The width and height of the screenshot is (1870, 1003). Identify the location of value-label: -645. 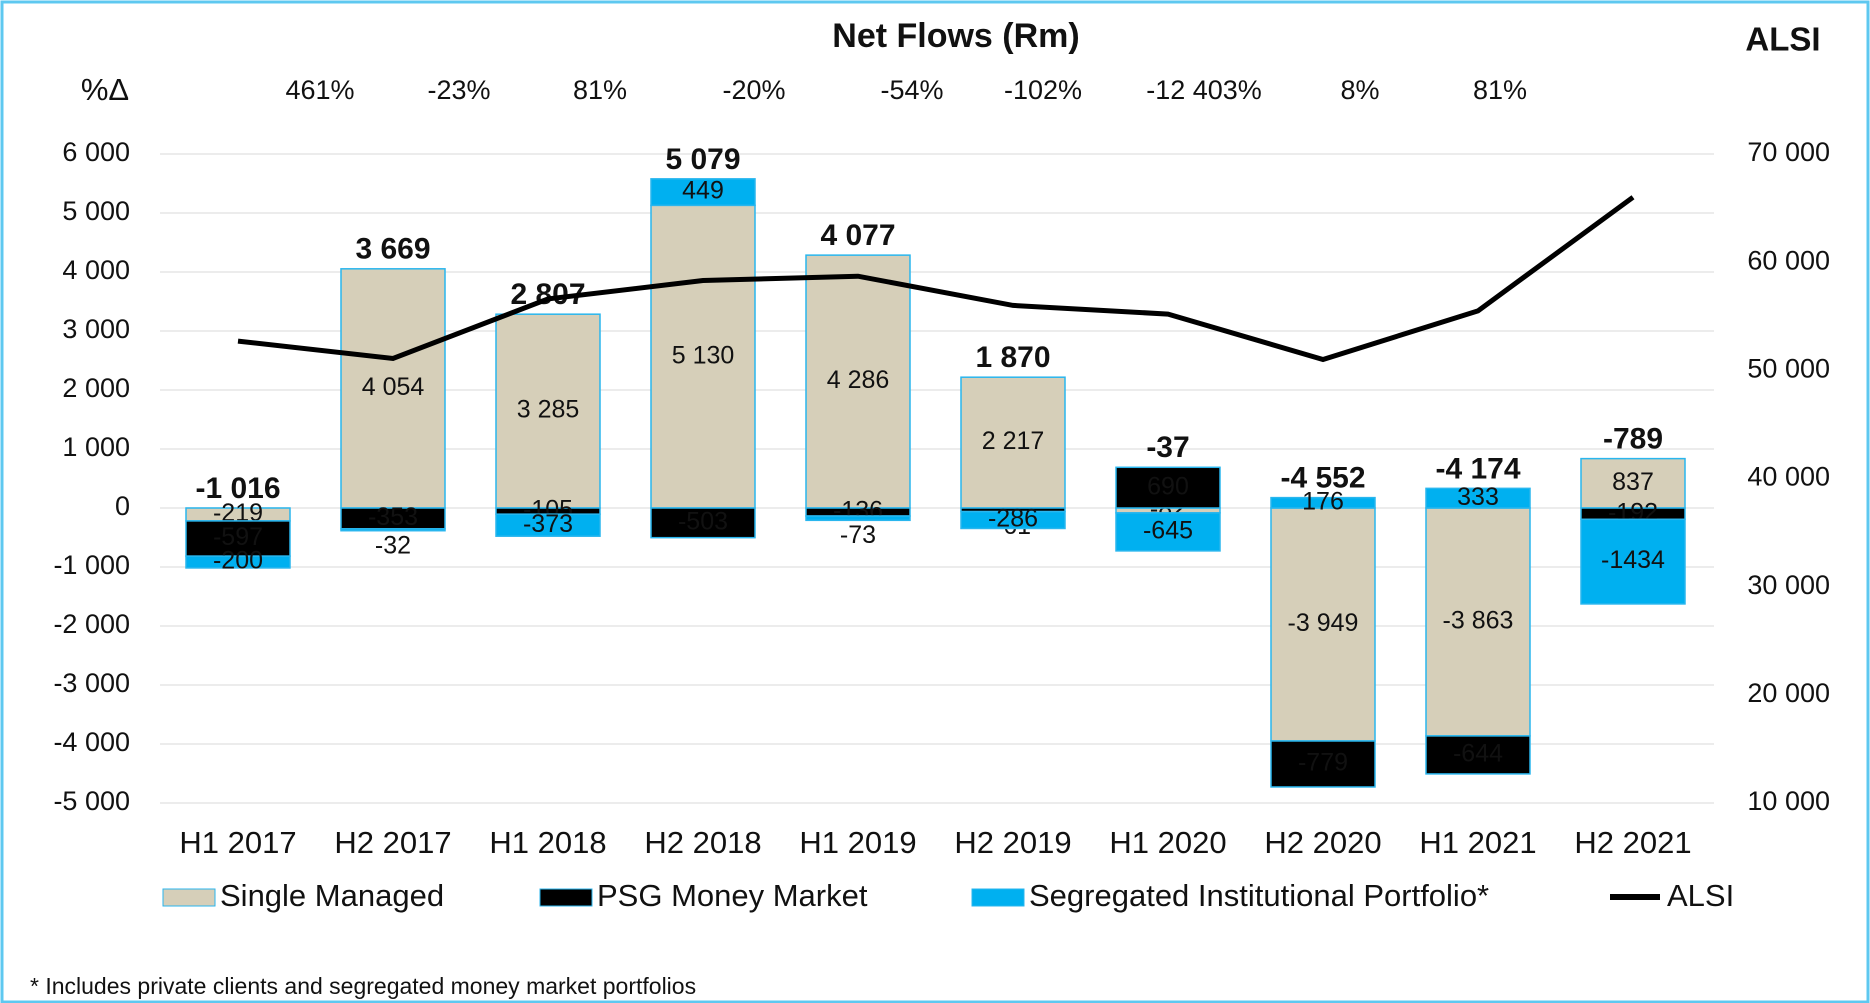
(1168, 530).